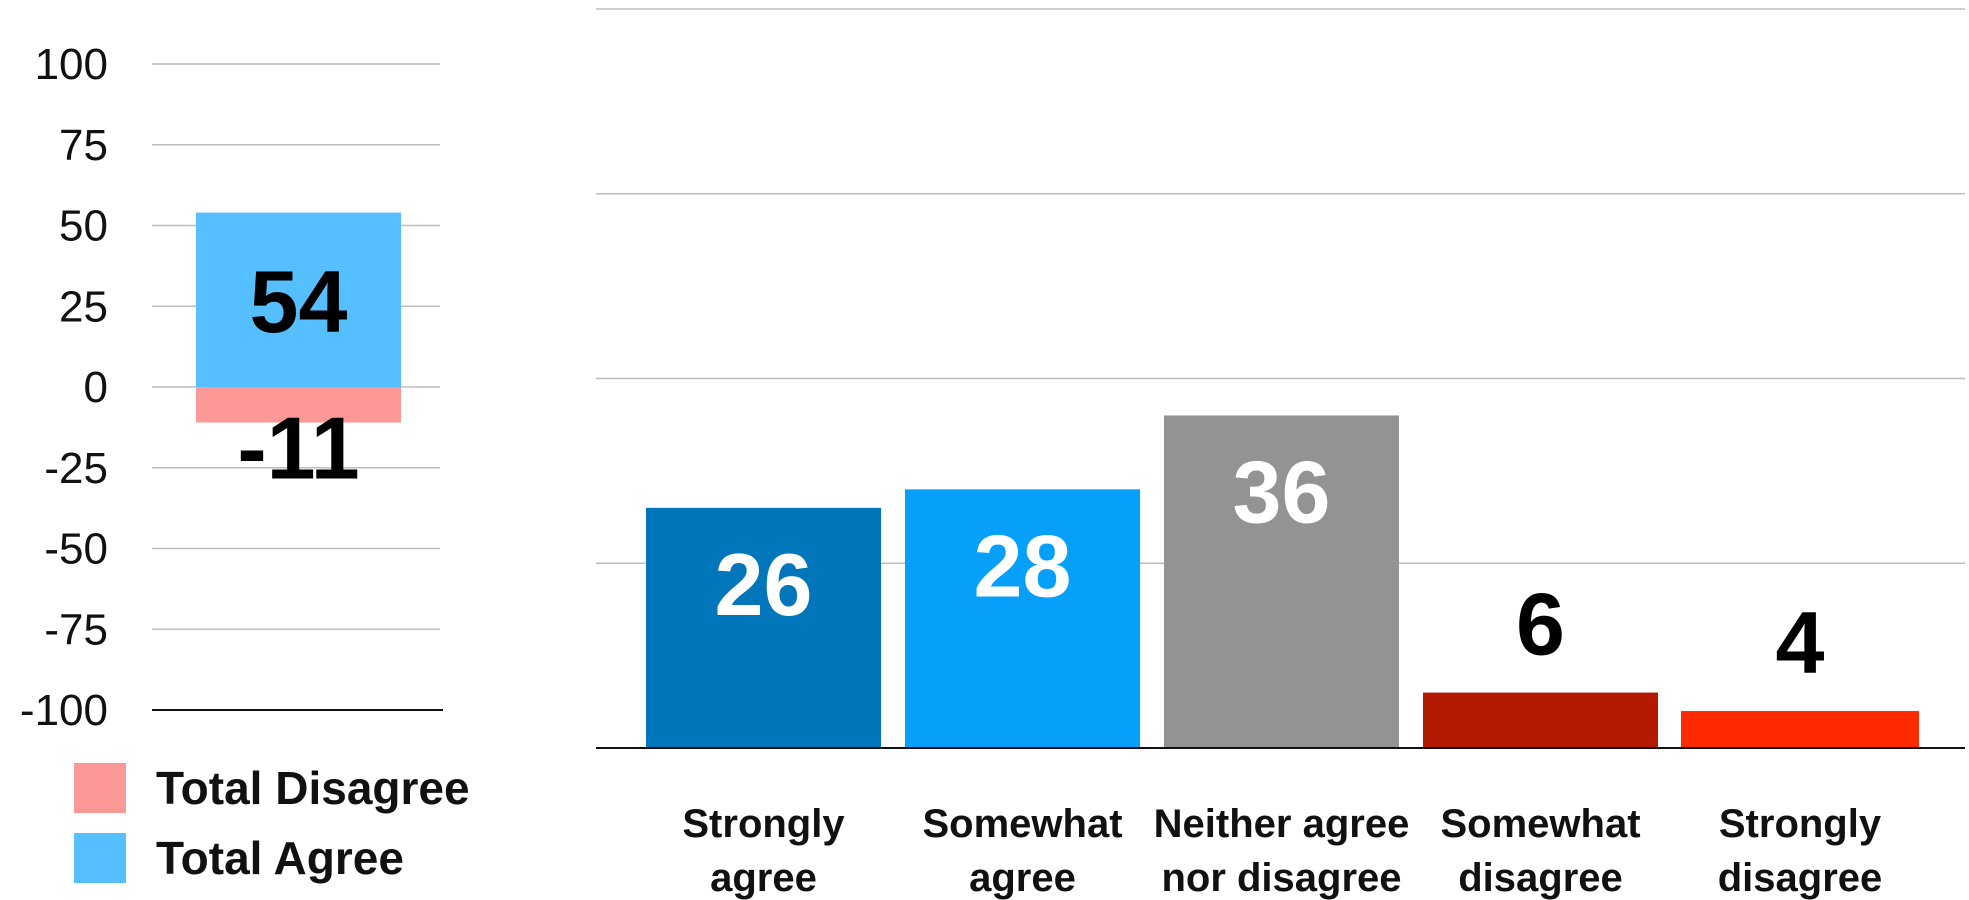 This screenshot has width=1969, height=900. I want to click on y-tick-label: -25, so click(76, 468).